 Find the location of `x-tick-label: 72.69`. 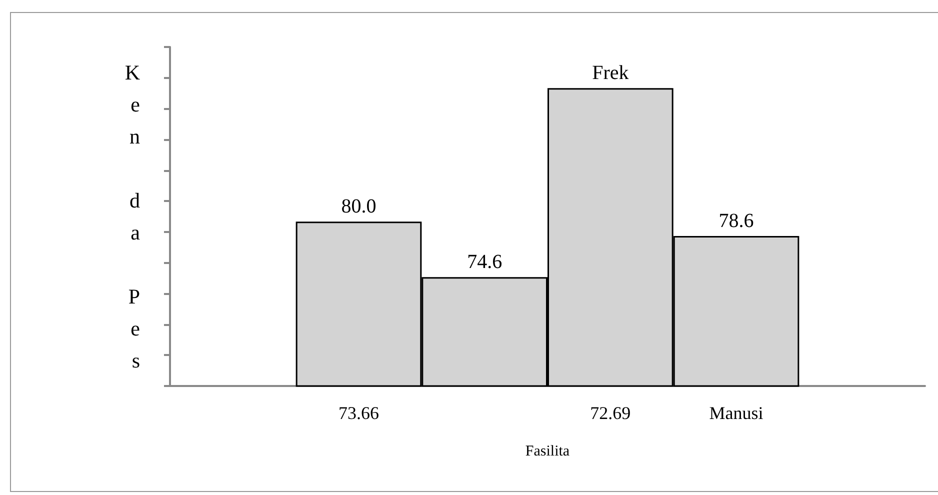

x-tick-label: 72.69 is located at coordinates (610, 413).